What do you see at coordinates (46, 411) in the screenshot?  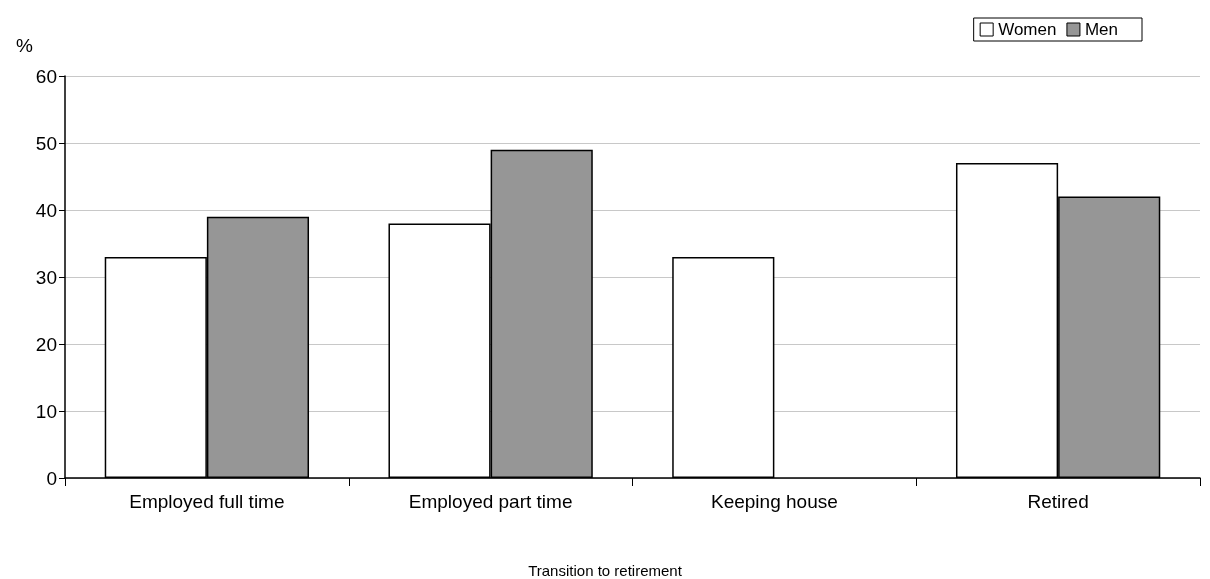 I see `y-tick-label: 10` at bounding box center [46, 411].